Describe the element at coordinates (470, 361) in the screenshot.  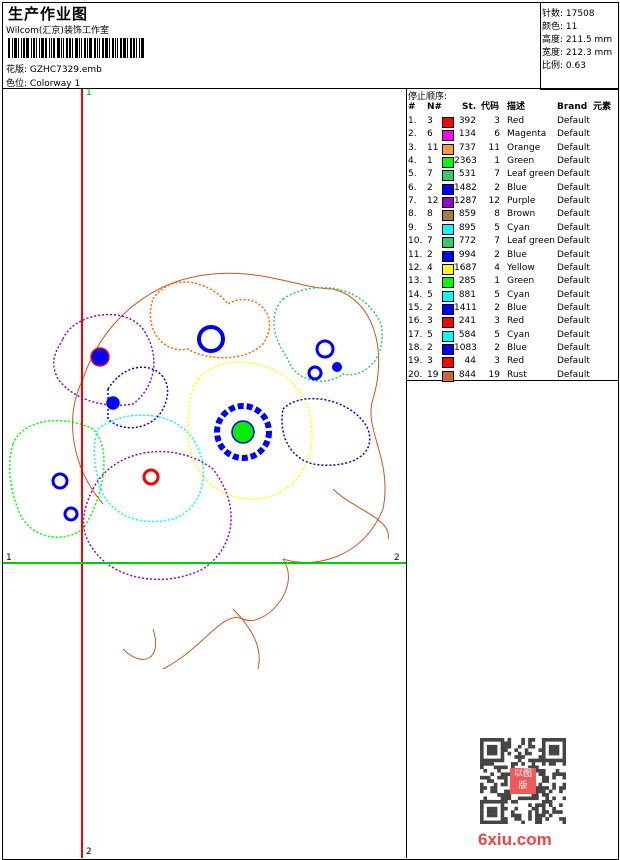
I see `row-stitches: 44` at that location.